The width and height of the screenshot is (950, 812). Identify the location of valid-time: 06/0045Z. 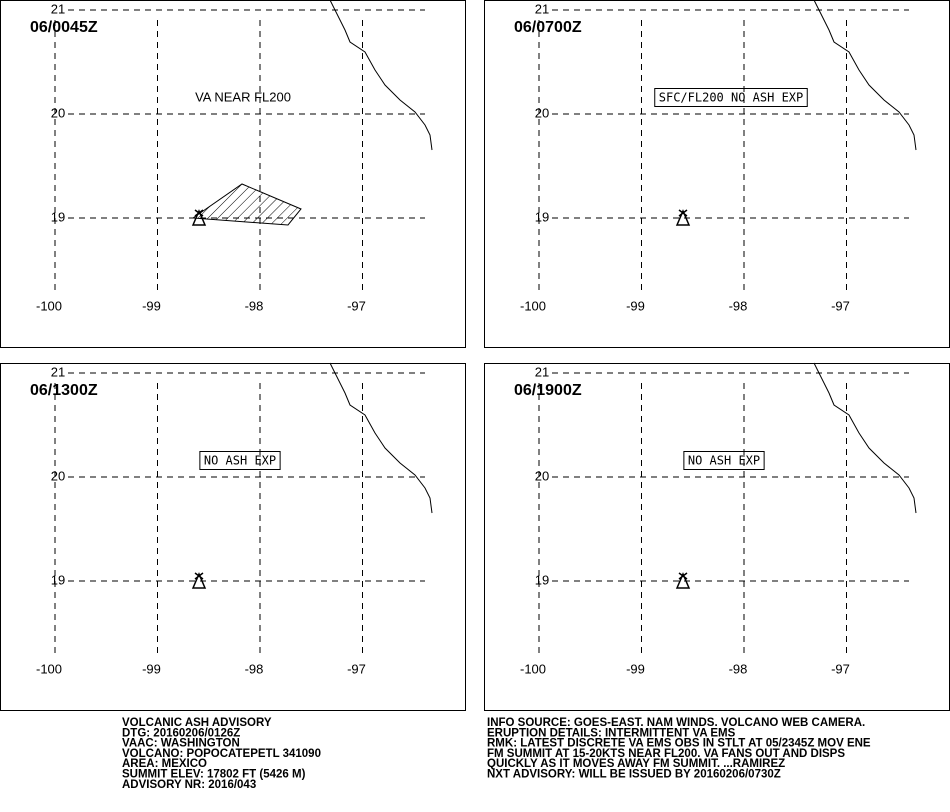
(64, 27).